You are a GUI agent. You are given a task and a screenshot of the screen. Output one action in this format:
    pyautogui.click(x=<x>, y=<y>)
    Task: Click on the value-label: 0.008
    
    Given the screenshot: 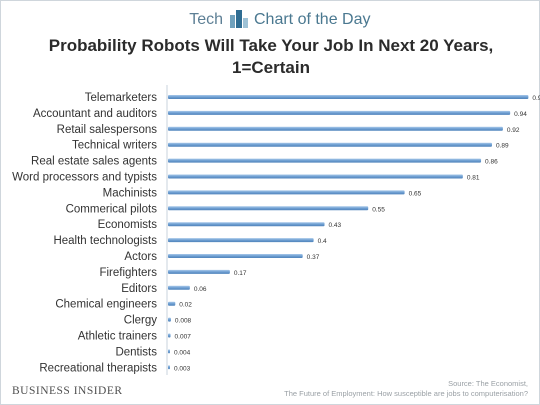 What is the action you would take?
    pyautogui.click(x=183, y=321)
    